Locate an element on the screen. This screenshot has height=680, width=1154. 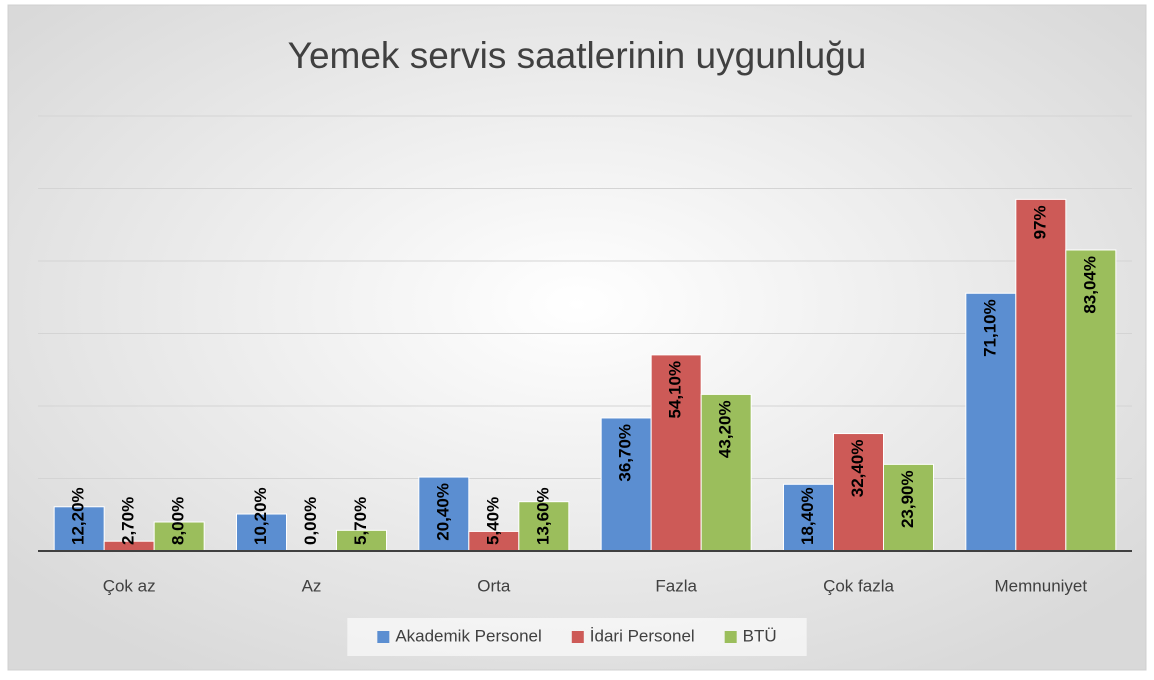
legend-label: Akademik Personel is located at coordinates (468, 635).